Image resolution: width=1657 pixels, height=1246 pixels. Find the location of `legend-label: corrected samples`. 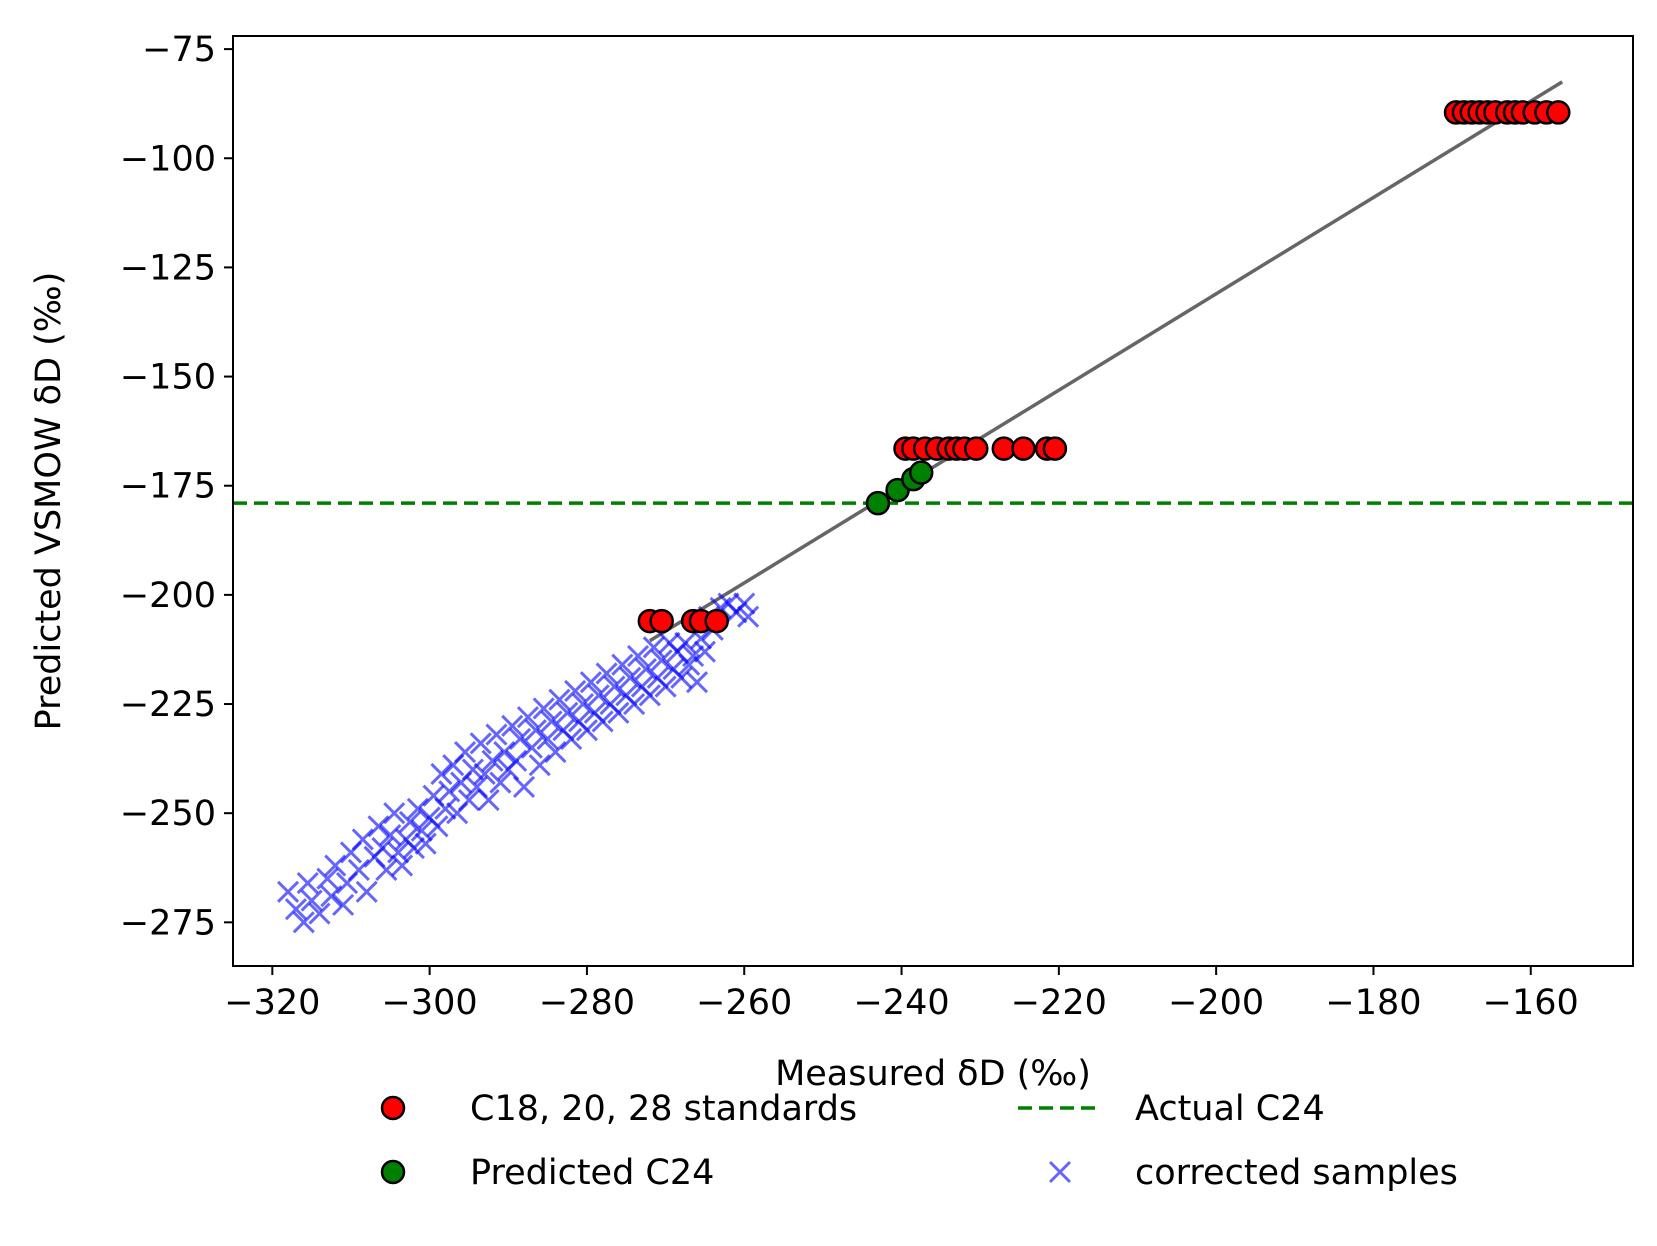

legend-label: corrected samples is located at coordinates (1296, 1173).